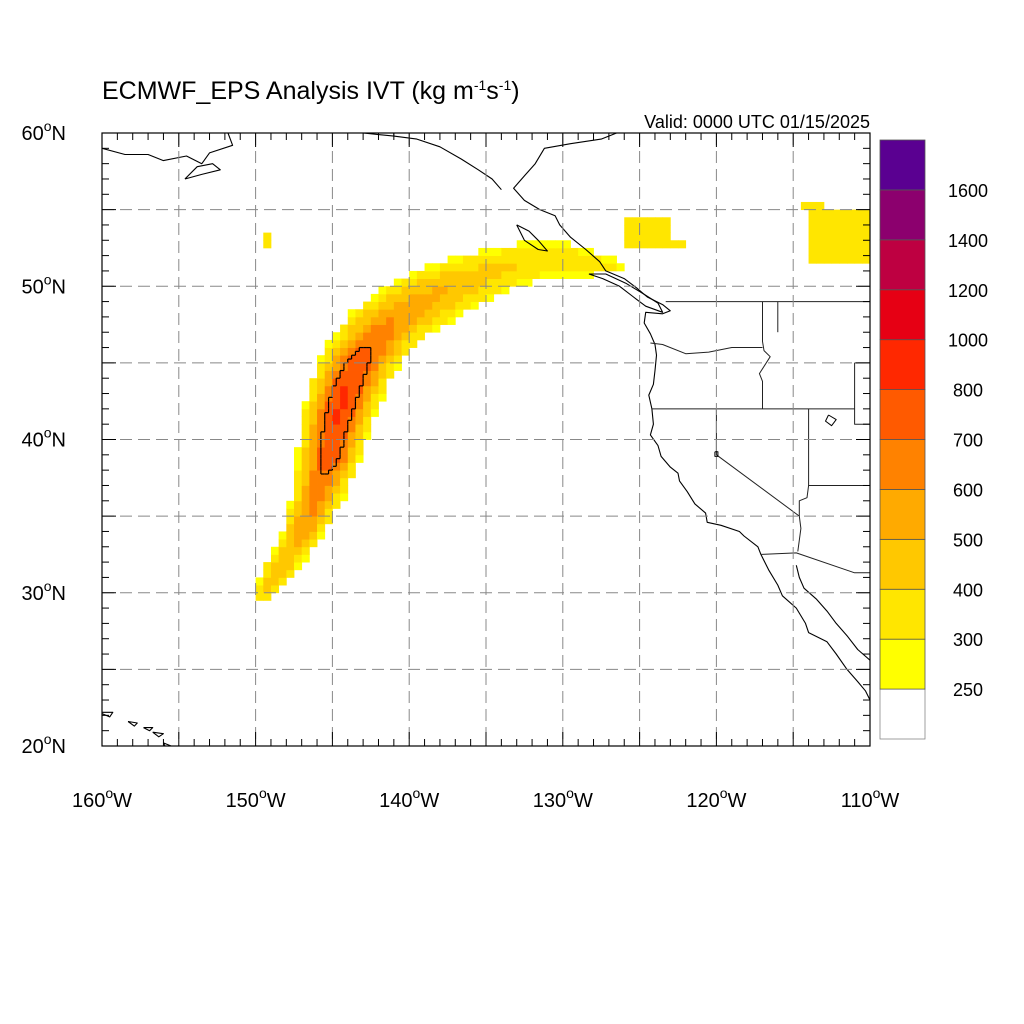 This screenshot has width=1024, height=1024. I want to click on colorbar-level-label: 700, so click(968, 441).